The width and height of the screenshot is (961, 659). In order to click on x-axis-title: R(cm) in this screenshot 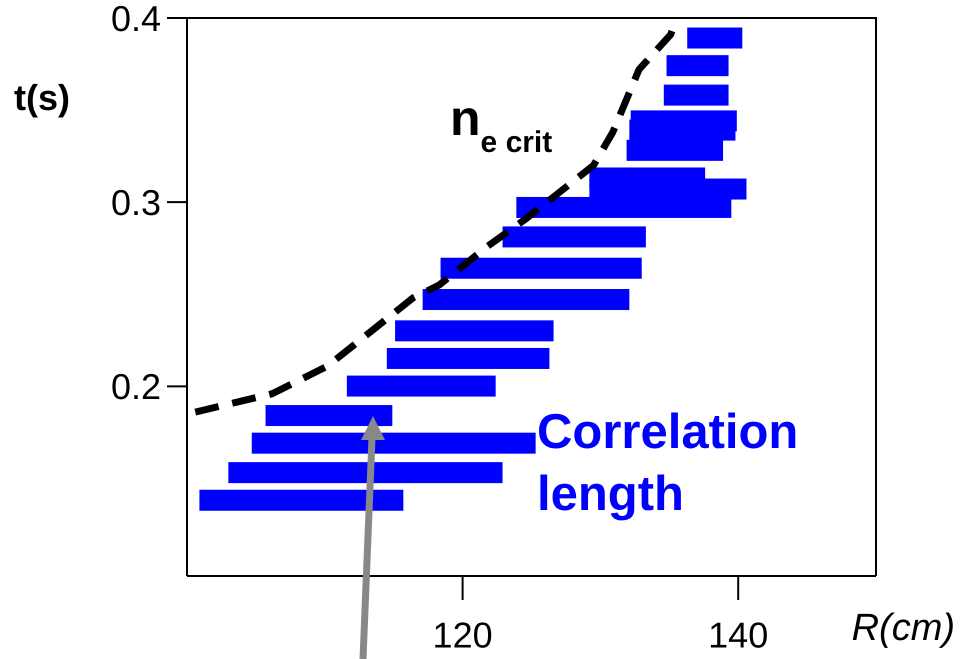, I will do `click(903, 628)`.